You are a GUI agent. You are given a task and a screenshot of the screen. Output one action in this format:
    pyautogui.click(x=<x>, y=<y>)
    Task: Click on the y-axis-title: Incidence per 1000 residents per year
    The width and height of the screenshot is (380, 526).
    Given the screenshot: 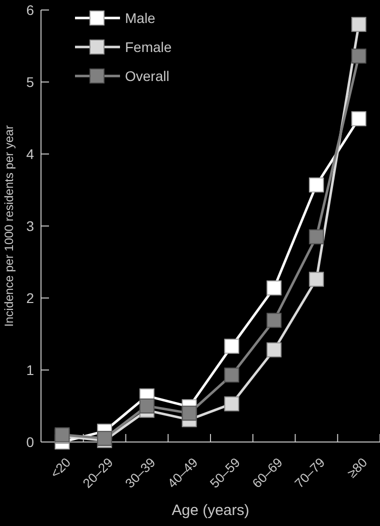 What is the action you would take?
    pyautogui.click(x=9, y=226)
    